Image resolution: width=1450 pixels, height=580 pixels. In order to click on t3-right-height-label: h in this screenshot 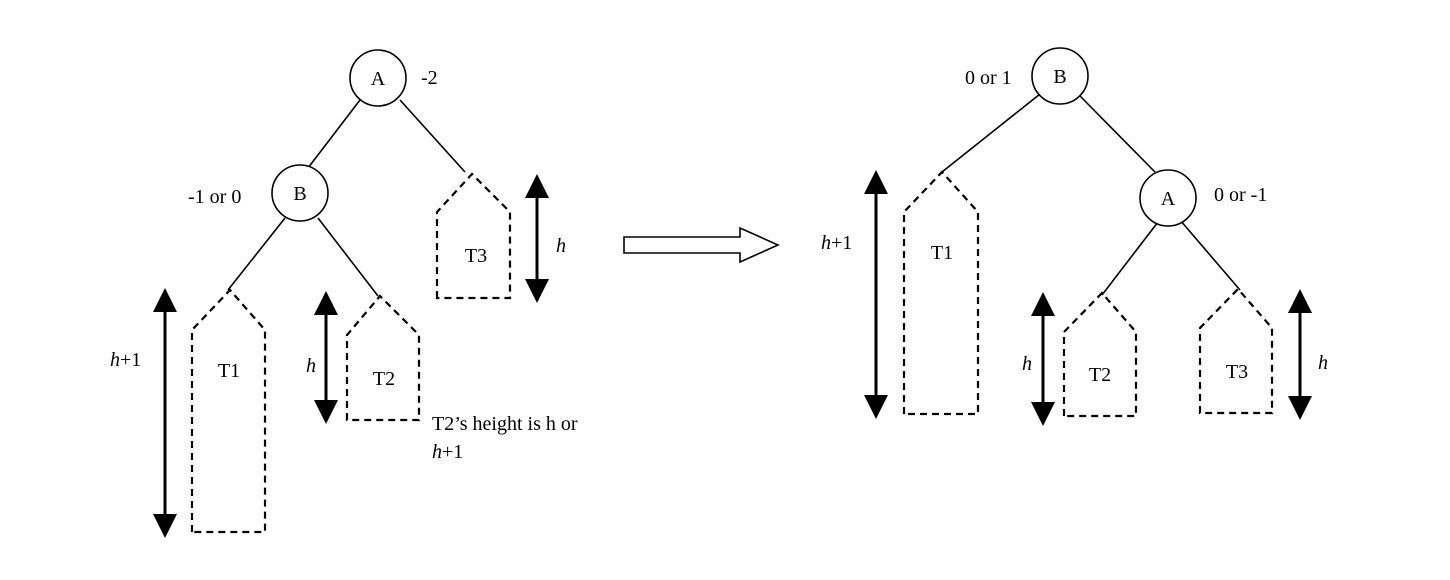, I will do `click(1323, 363)`.